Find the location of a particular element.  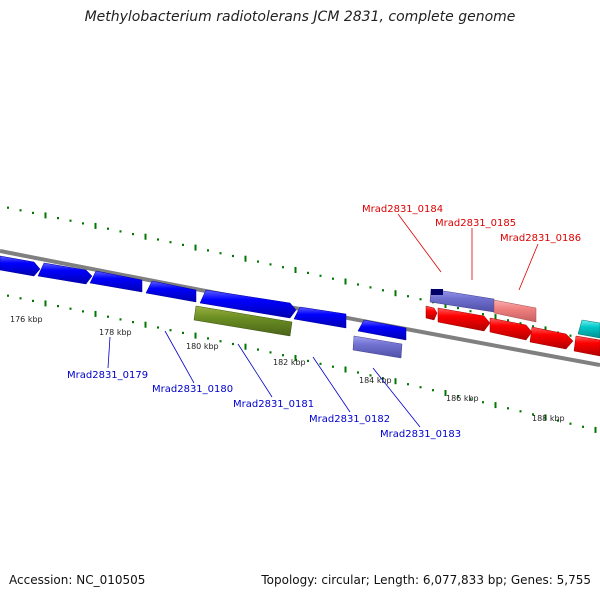

scale-label-178: 178 kbp is located at coordinates (115, 332).